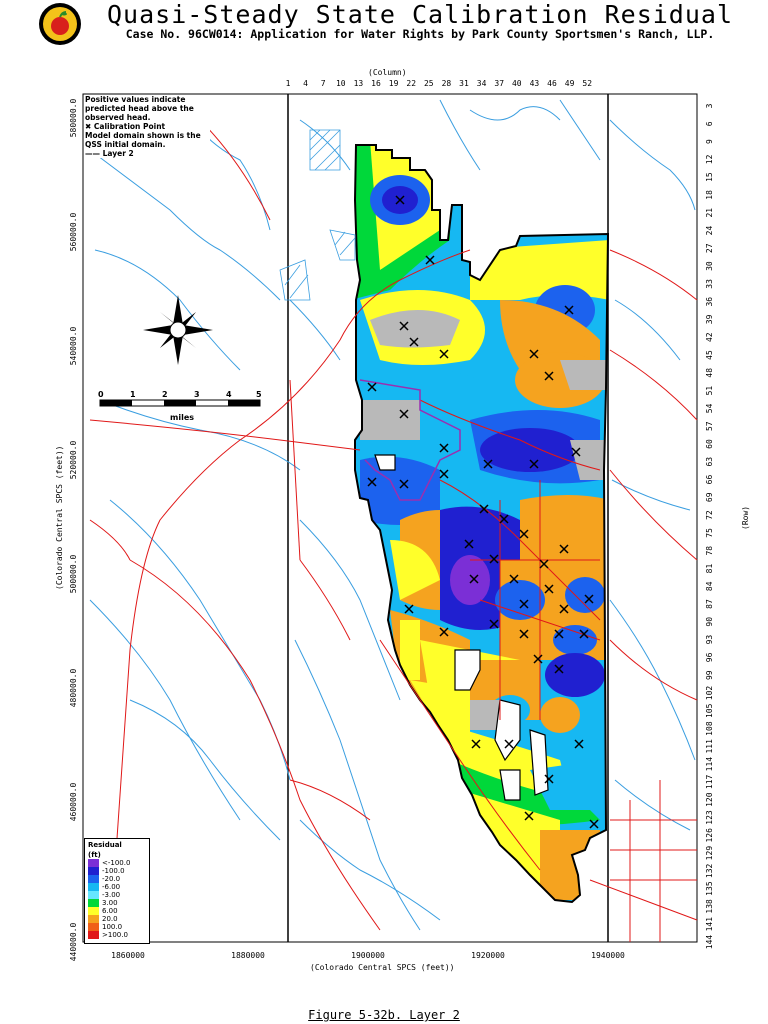 The width and height of the screenshot is (768, 1024). Describe the element at coordinates (709, 835) in the screenshot. I see `row-tick-126: 126` at that location.